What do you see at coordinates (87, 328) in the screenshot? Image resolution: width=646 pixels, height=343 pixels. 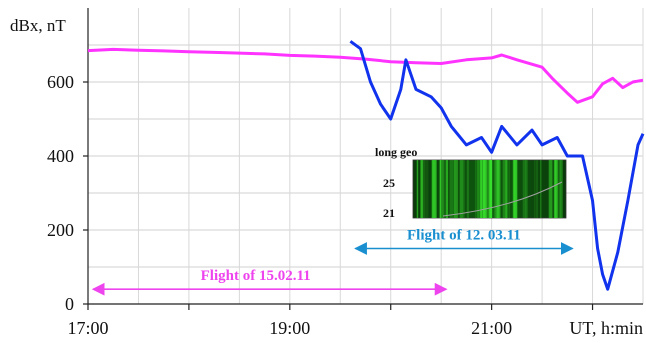 I see `x-tick-label: 17:00` at bounding box center [87, 328].